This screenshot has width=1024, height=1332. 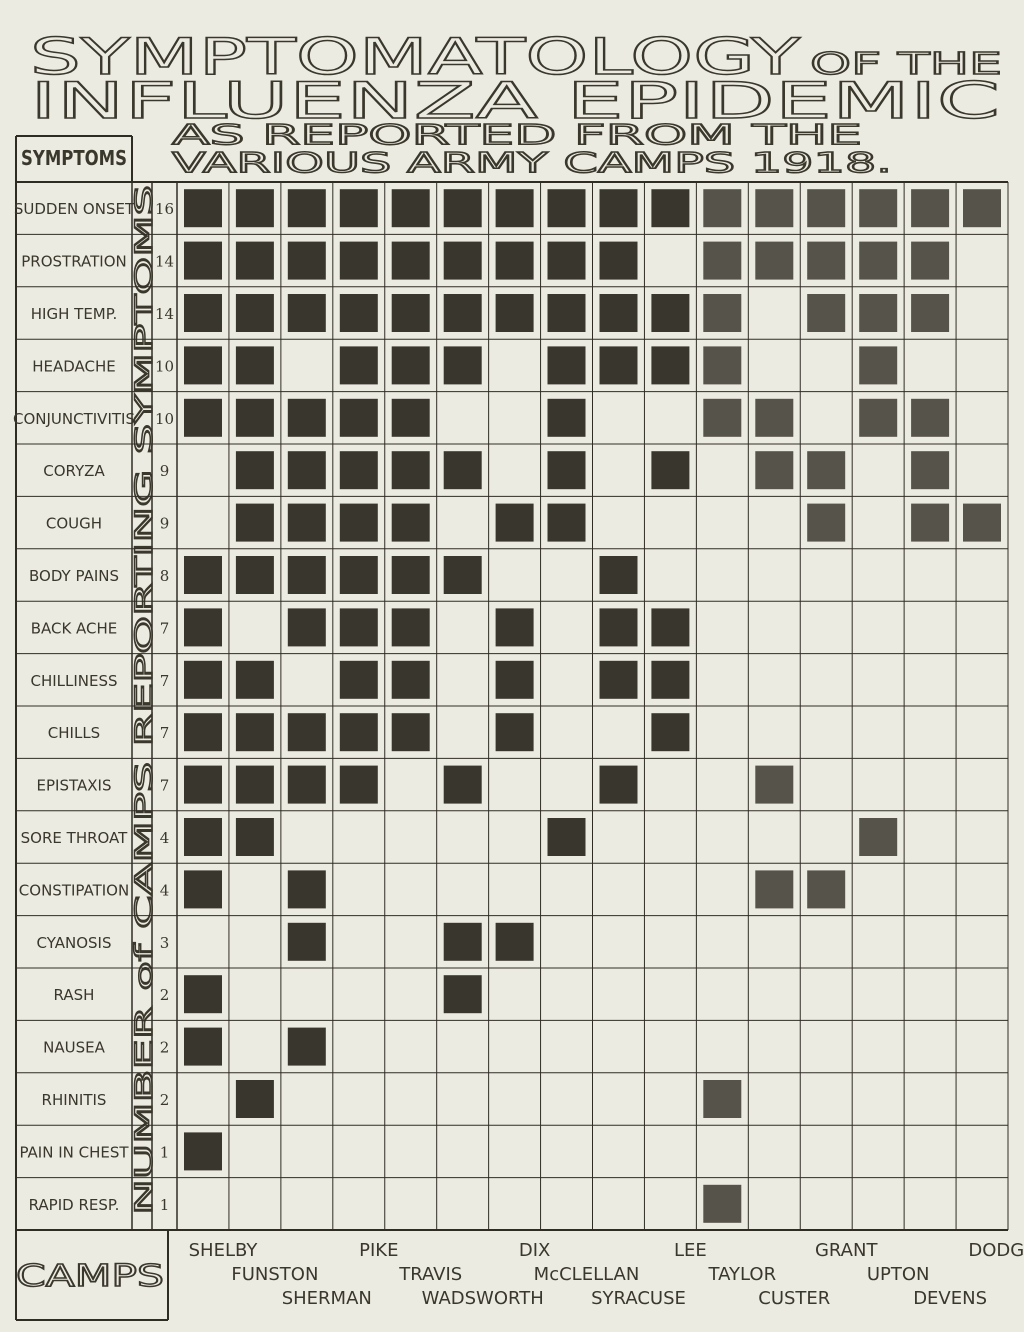 What do you see at coordinates (898, 1274) in the screenshot?
I see `camp-label: UPTON` at bounding box center [898, 1274].